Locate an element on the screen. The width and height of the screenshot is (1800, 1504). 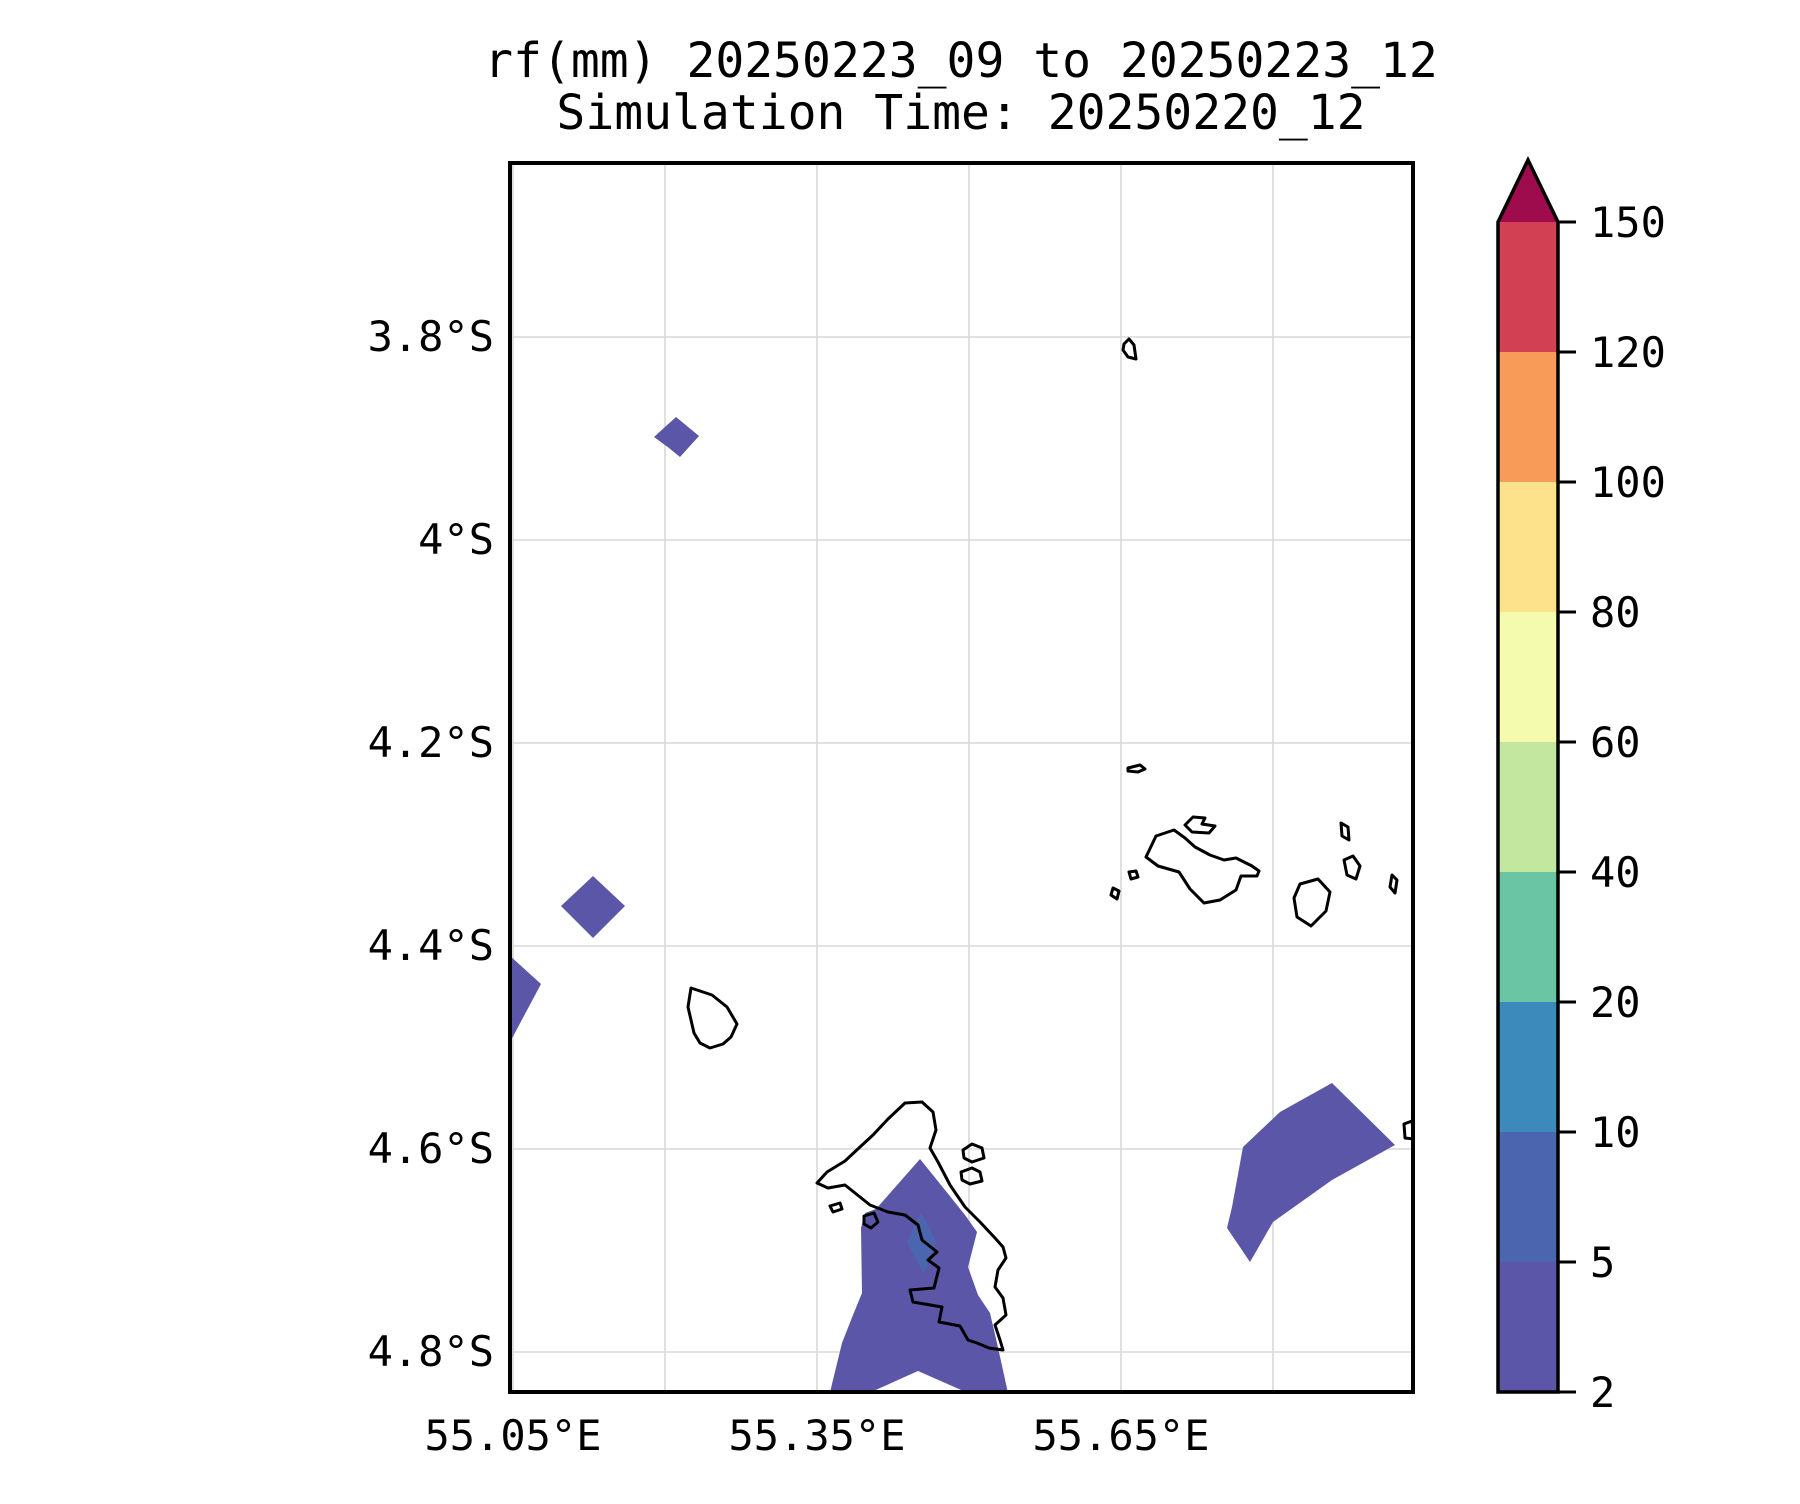
figure-title: rf(mm) 20250223_09 to 20250223_12 is located at coordinates (961, 61).